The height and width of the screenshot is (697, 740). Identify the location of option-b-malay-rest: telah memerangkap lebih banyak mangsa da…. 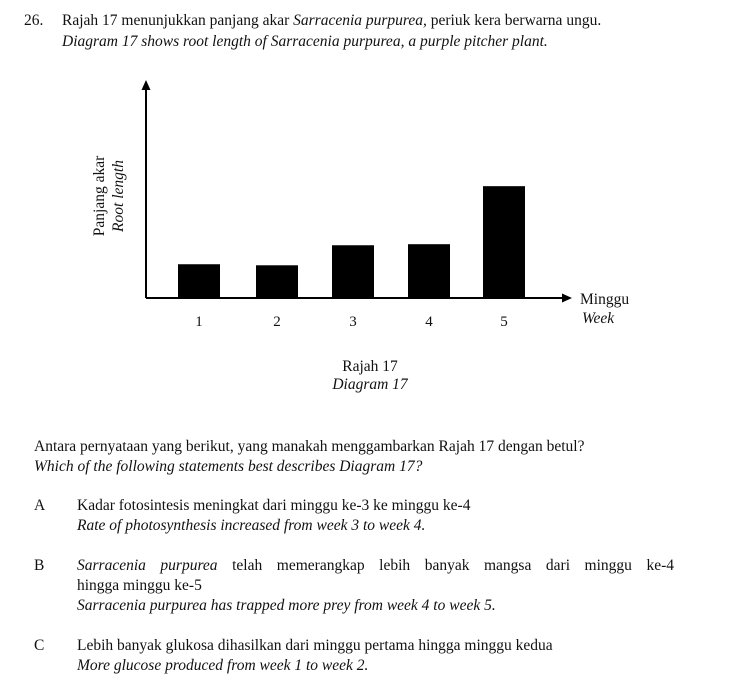
(453, 565).